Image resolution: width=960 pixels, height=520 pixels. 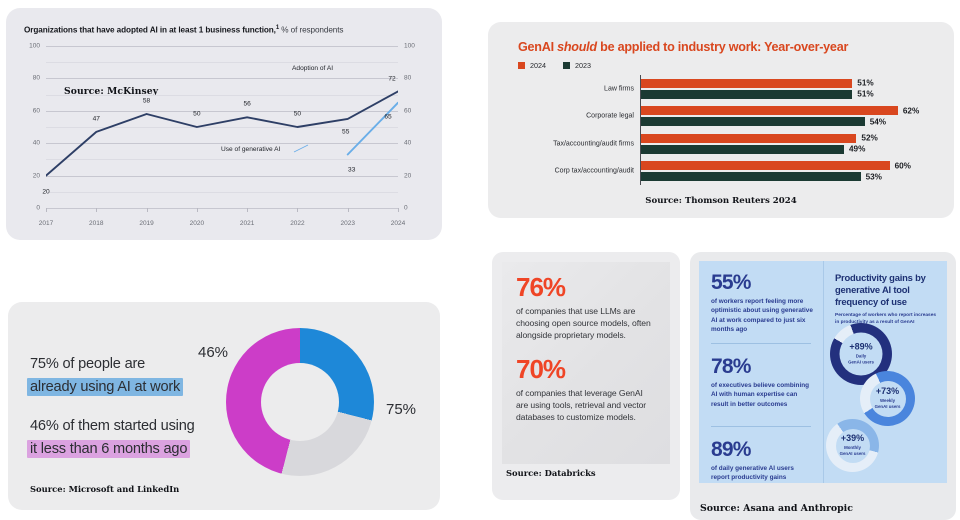 I want to click on donut-label-46: 46%, so click(x=213, y=352).